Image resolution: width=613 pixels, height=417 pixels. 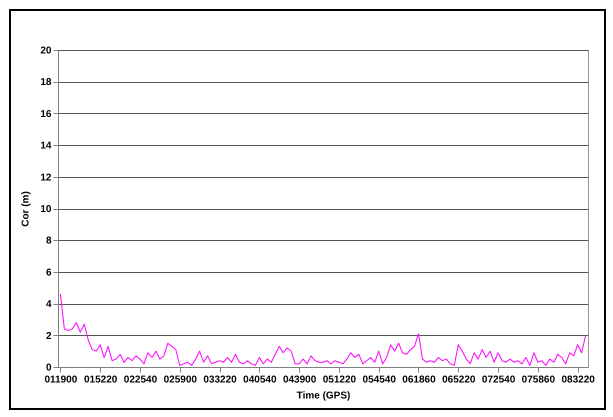 I want to click on y-tick-label: 16, so click(x=46, y=114).